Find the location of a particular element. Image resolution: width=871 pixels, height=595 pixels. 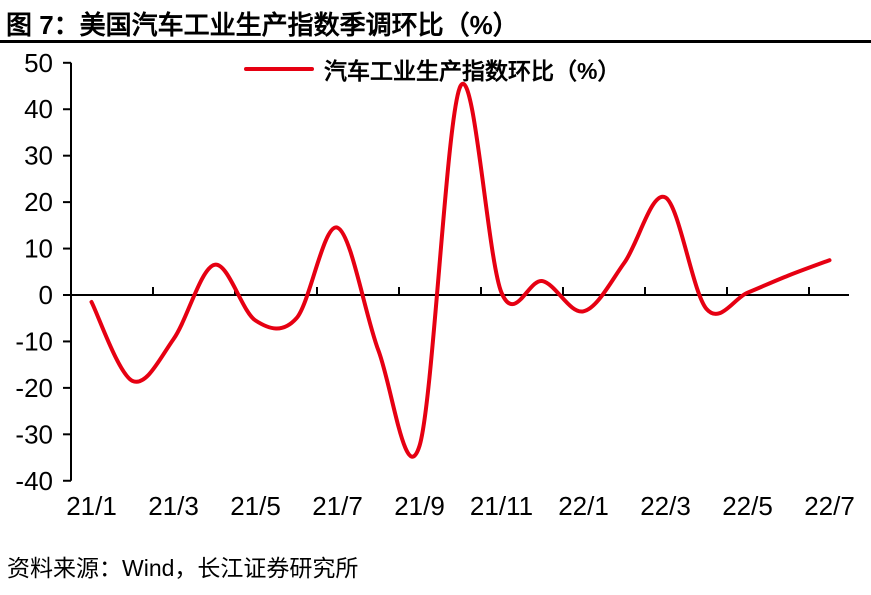

x-tick-label: 22/5 is located at coordinates (747, 506).